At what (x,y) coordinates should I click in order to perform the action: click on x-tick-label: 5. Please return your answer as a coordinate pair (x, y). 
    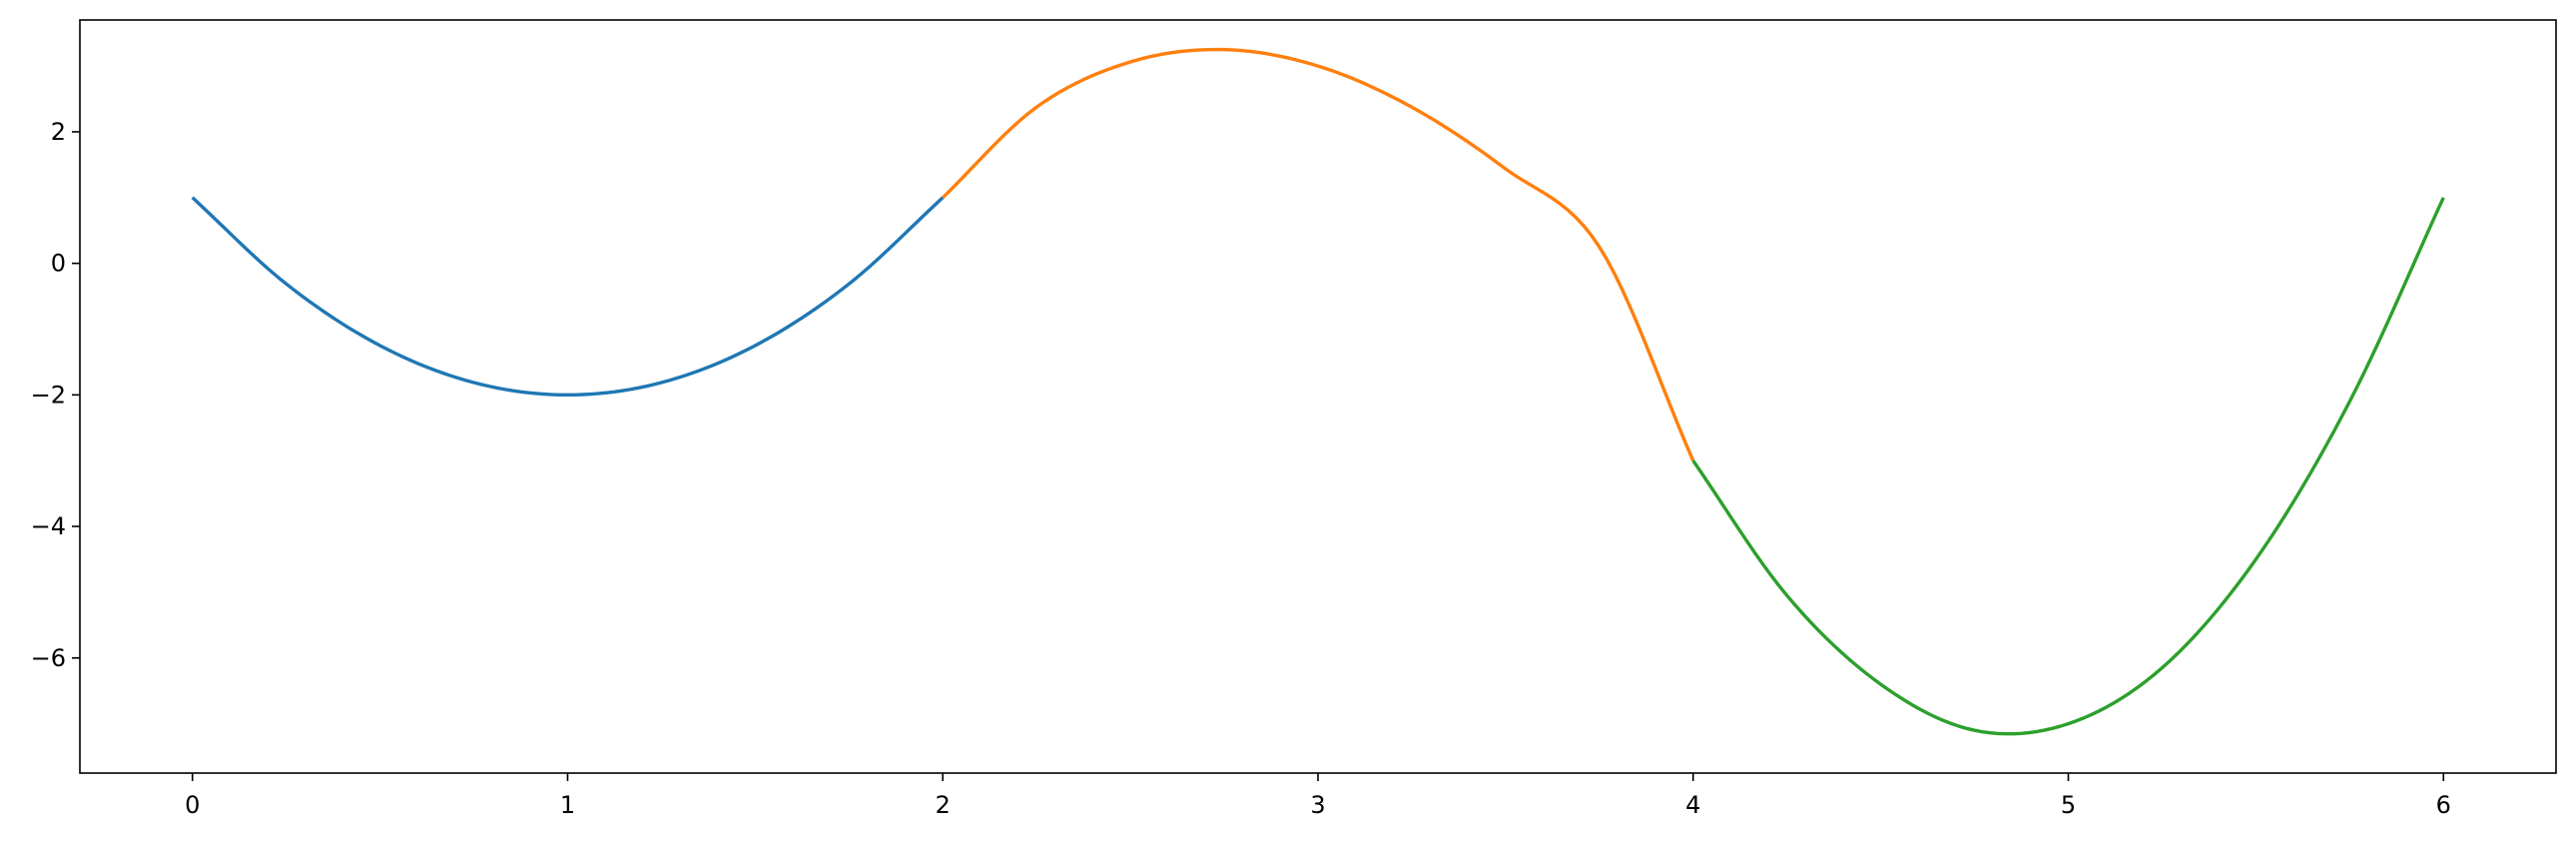
    Looking at the image, I should click on (2068, 805).